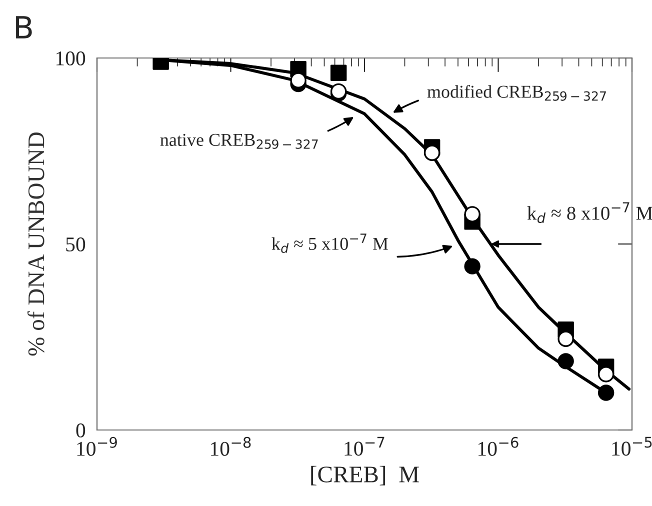 This screenshot has width=652, height=506. I want to click on annotation: modified CREB$_{259−327}$, so click(516, 92).